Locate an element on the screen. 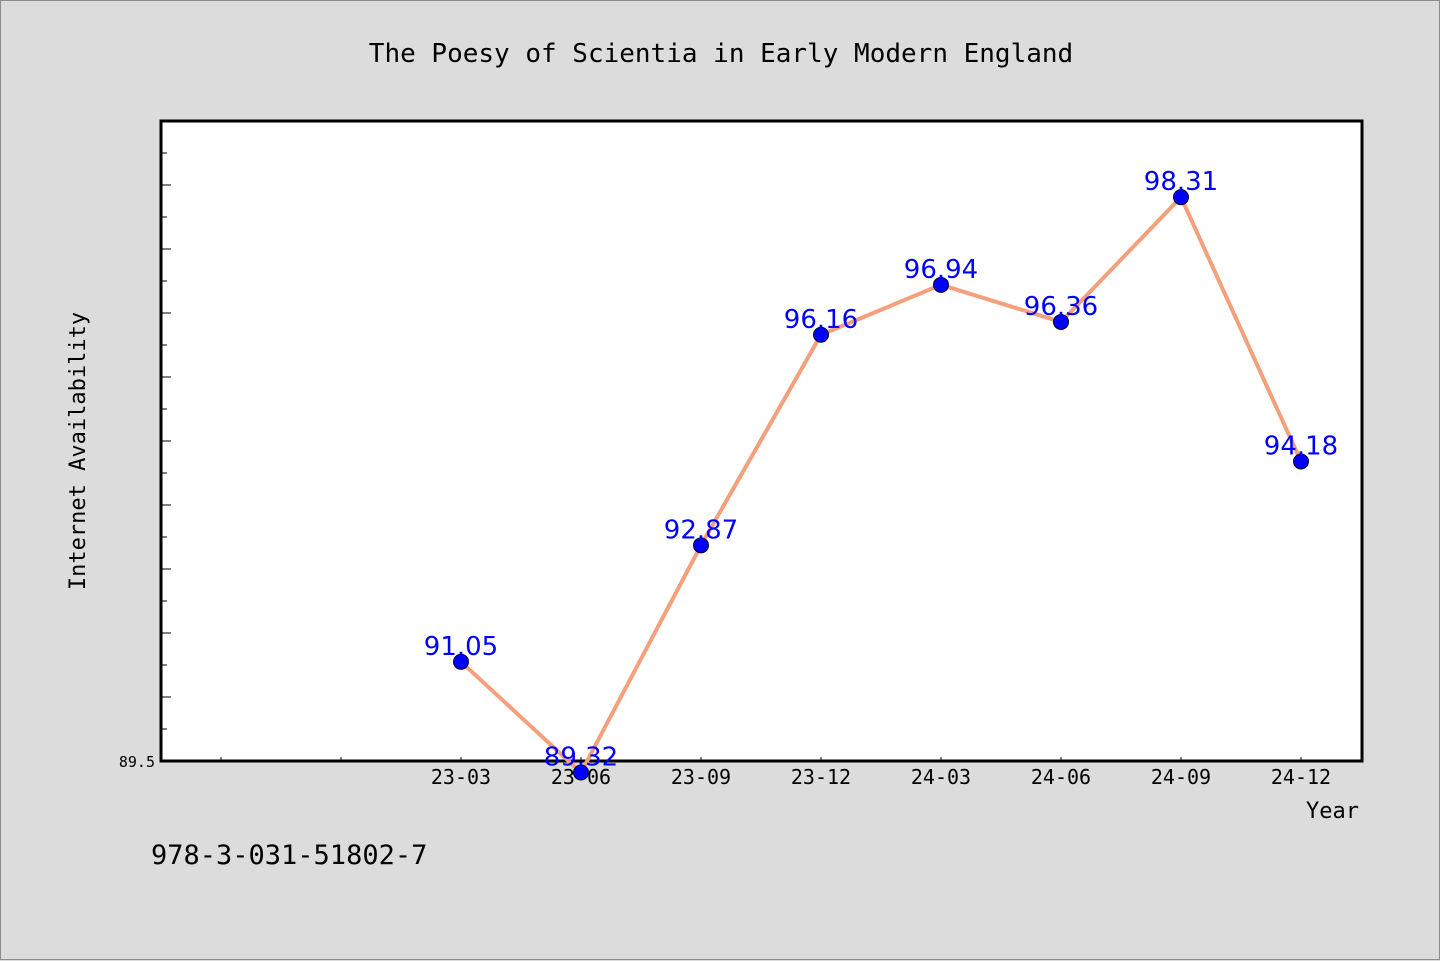 The image size is (1440, 961). x-tick-label: 24-09 is located at coordinates (1181, 777).